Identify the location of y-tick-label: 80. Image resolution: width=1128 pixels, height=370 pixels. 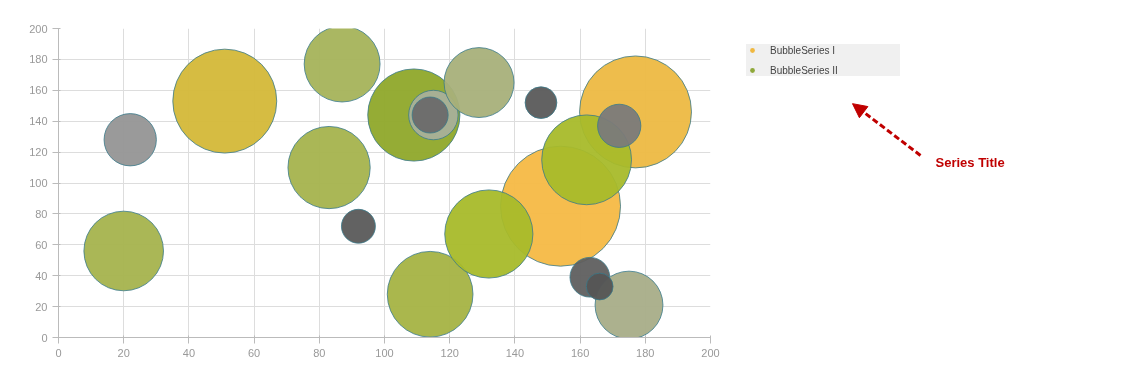
(41, 213).